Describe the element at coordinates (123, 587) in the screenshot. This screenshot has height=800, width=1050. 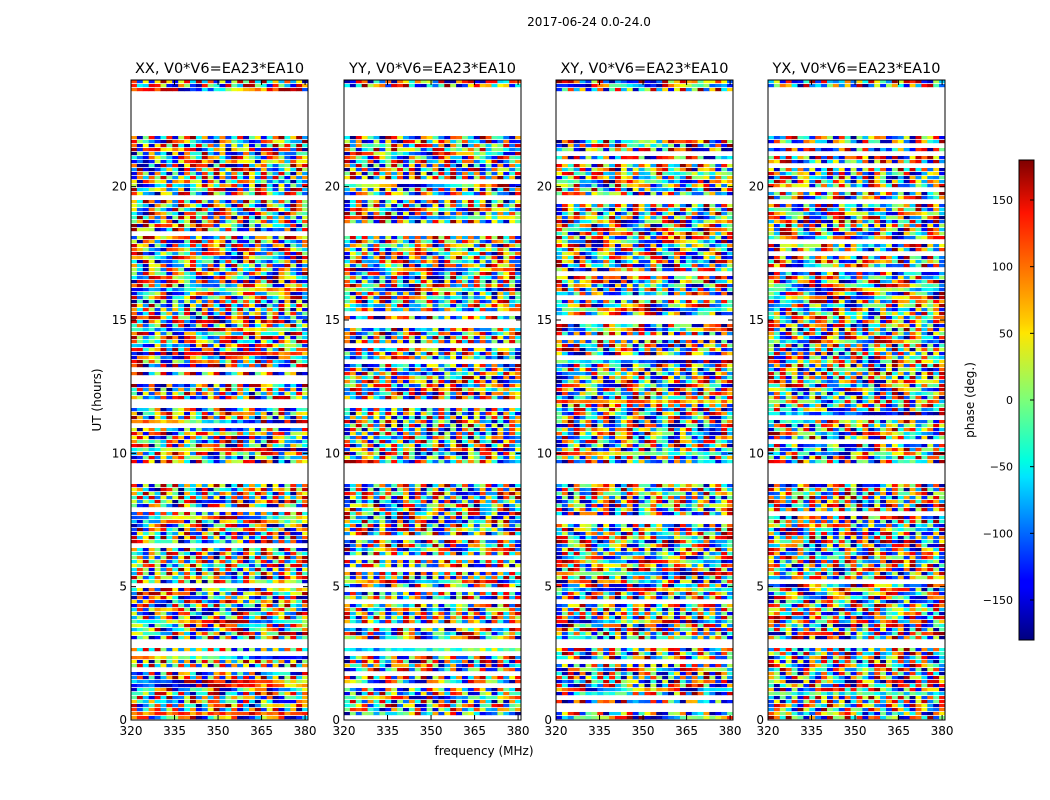
I see `y-tick-label: 5` at that location.